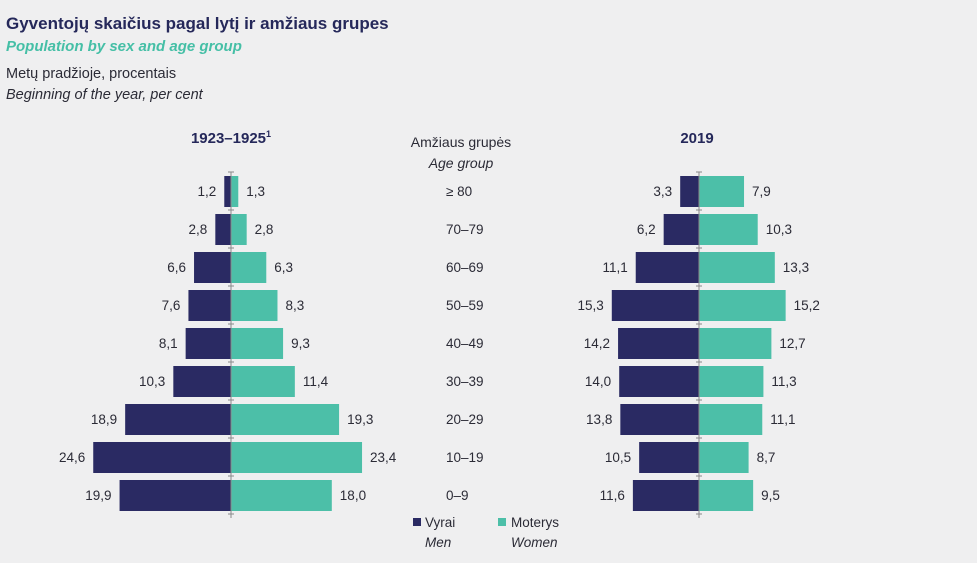 The width and height of the screenshot is (977, 563). What do you see at coordinates (599, 419) in the screenshot?
I see `data-label-men: 13,8` at bounding box center [599, 419].